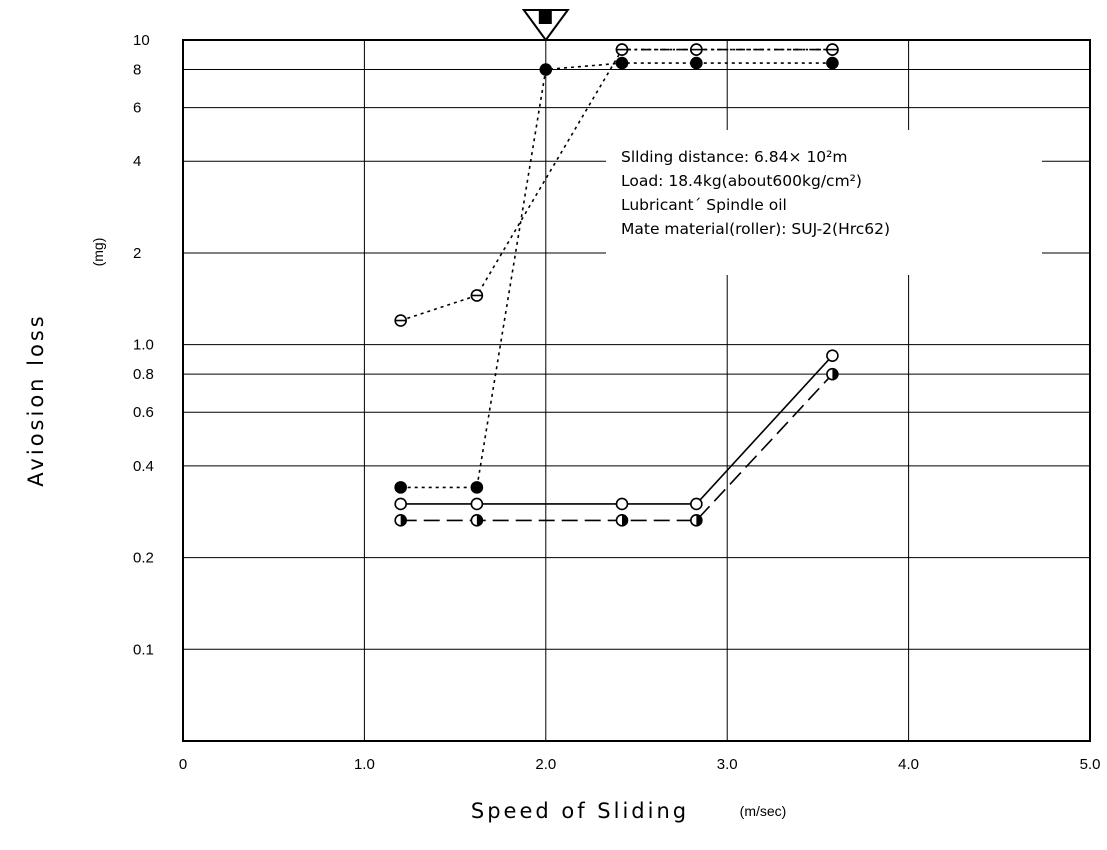 The image size is (1107, 850). I want to click on x-tick-label: 4.0, so click(908, 764).